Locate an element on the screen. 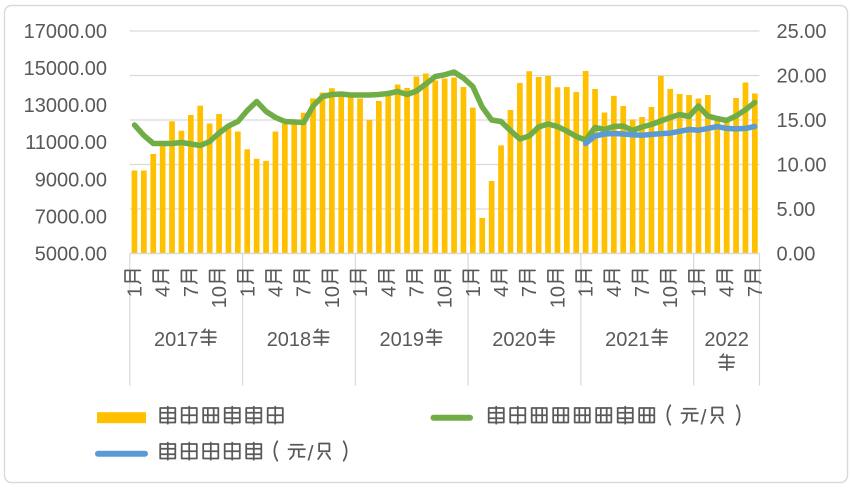  svg-text: 20.00 is located at coordinates (802, 77).